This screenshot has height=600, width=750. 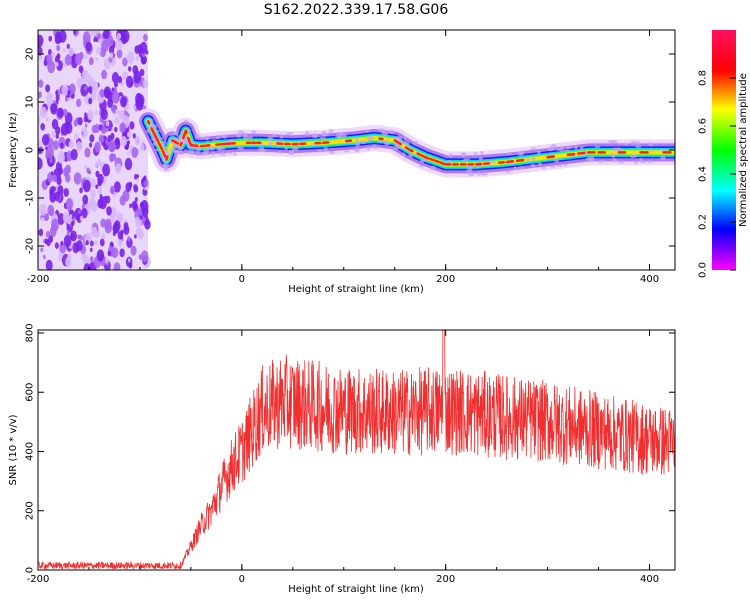 What do you see at coordinates (242, 579) in the screenshot?
I see `snr-x-tick-label: 0` at bounding box center [242, 579].